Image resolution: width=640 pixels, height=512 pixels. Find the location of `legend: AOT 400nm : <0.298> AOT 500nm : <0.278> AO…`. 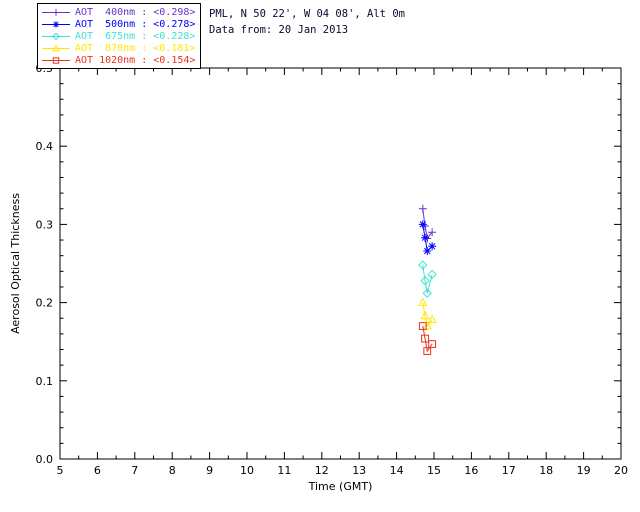

legend: AOT 400nm : <0.298> AOT 500nm : <0.278> AO… is located at coordinates (119, 36).